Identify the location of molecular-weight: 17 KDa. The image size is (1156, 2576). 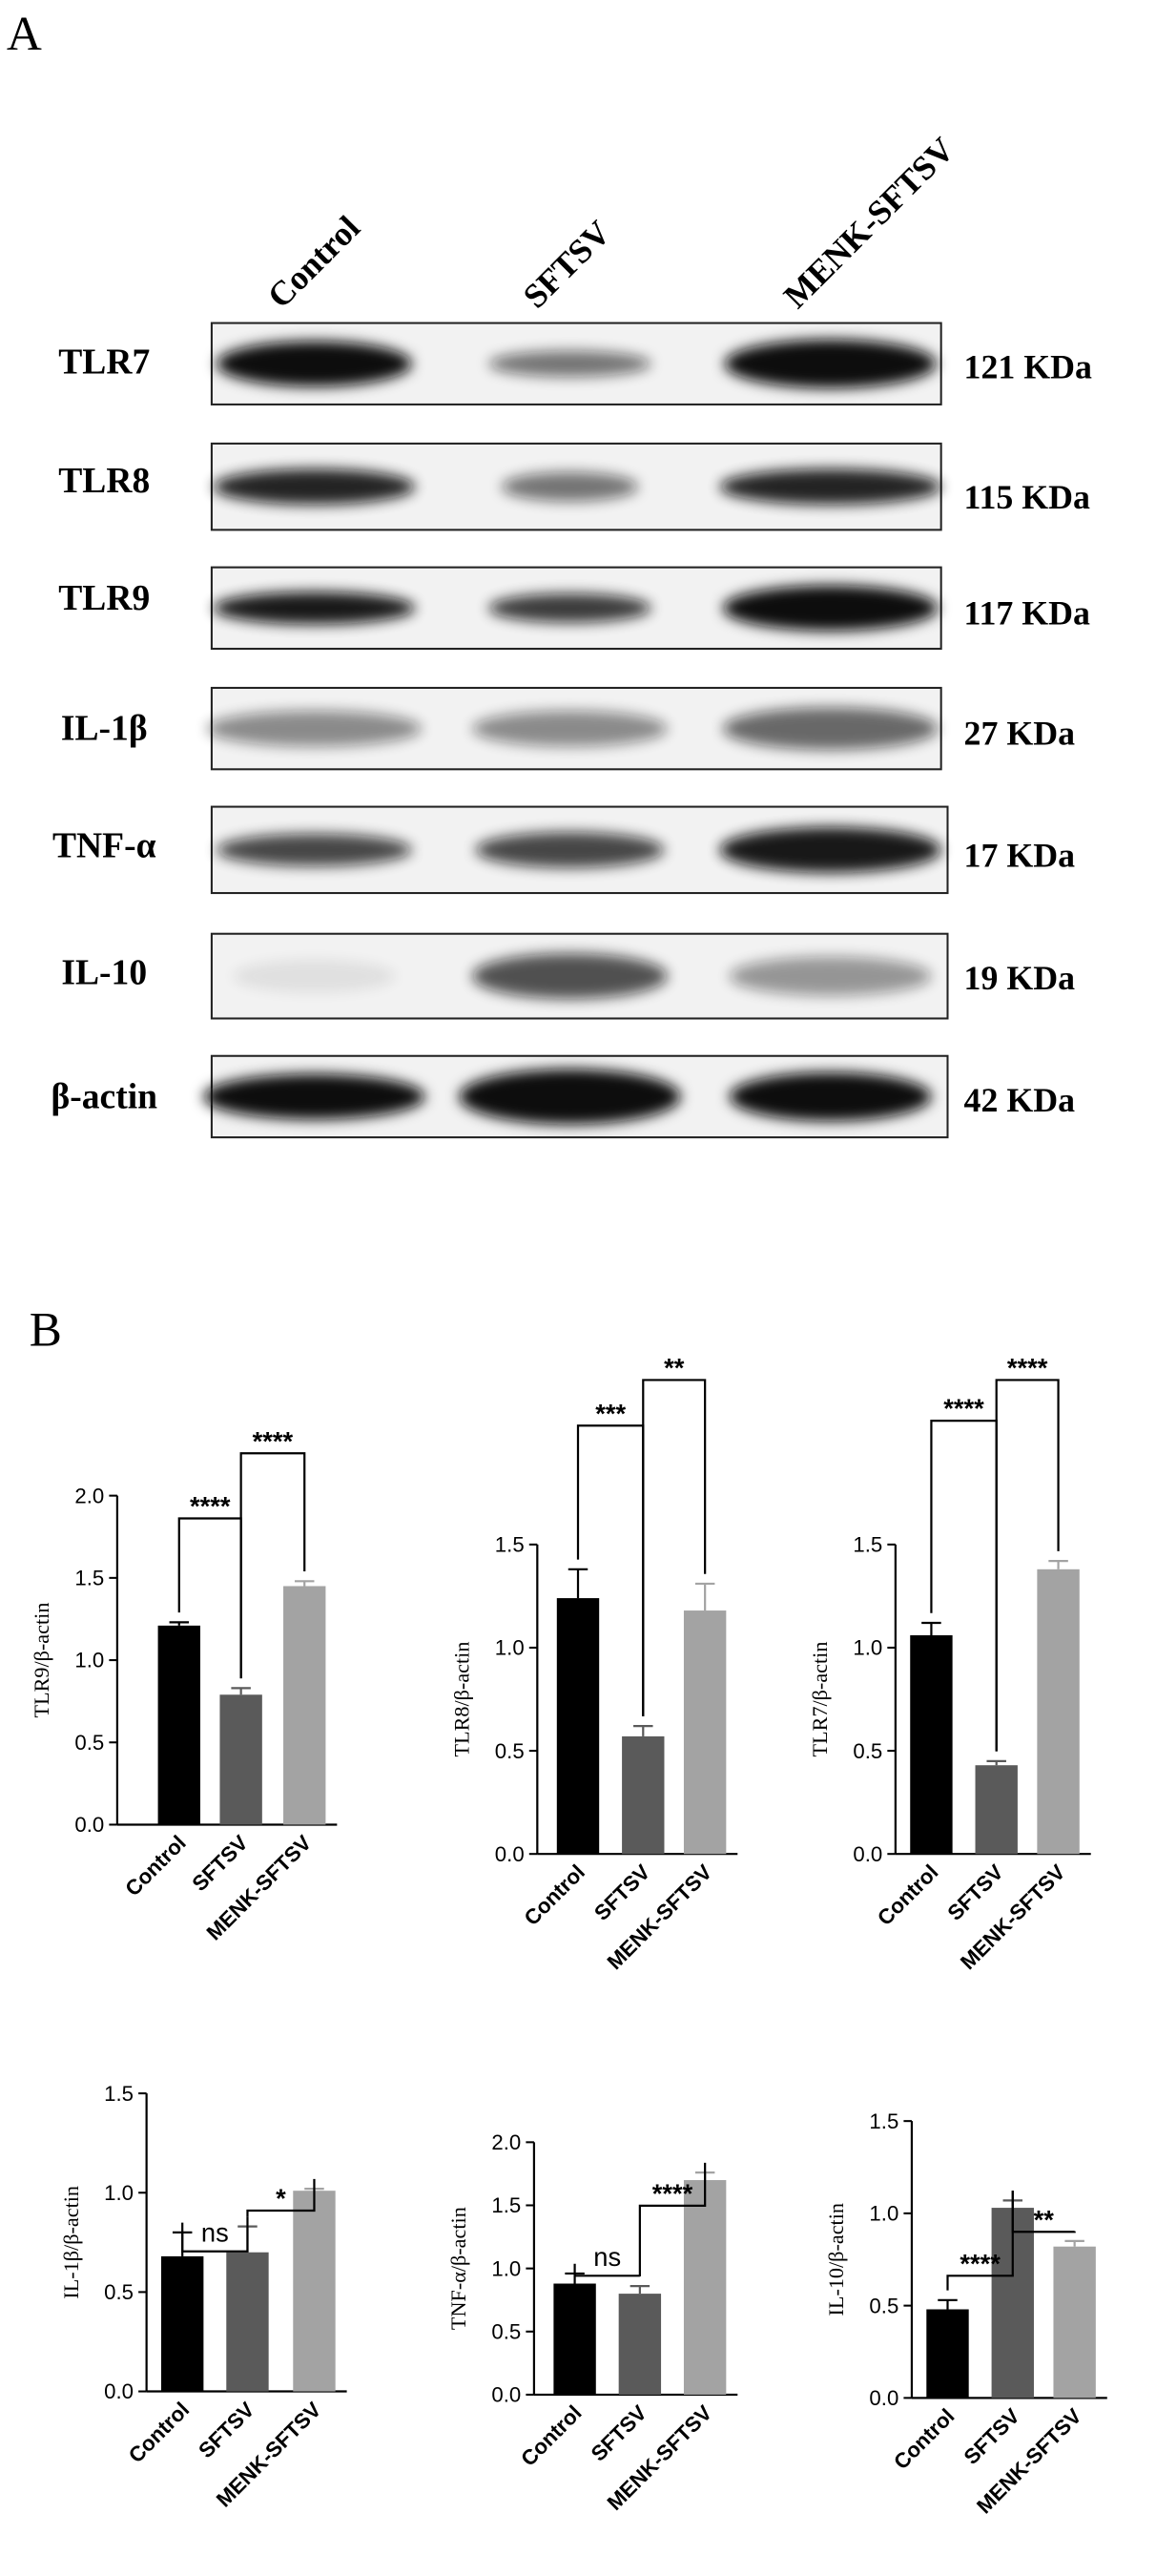
(1020, 856).